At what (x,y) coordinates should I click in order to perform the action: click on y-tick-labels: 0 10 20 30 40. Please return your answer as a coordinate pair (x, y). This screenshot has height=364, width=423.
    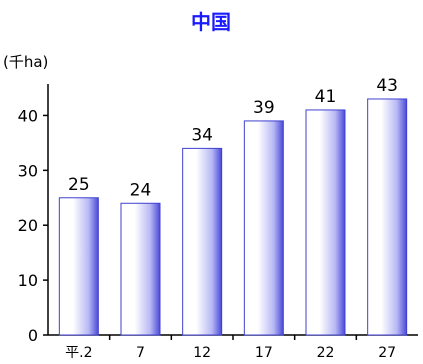
    Looking at the image, I should click on (28, 225).